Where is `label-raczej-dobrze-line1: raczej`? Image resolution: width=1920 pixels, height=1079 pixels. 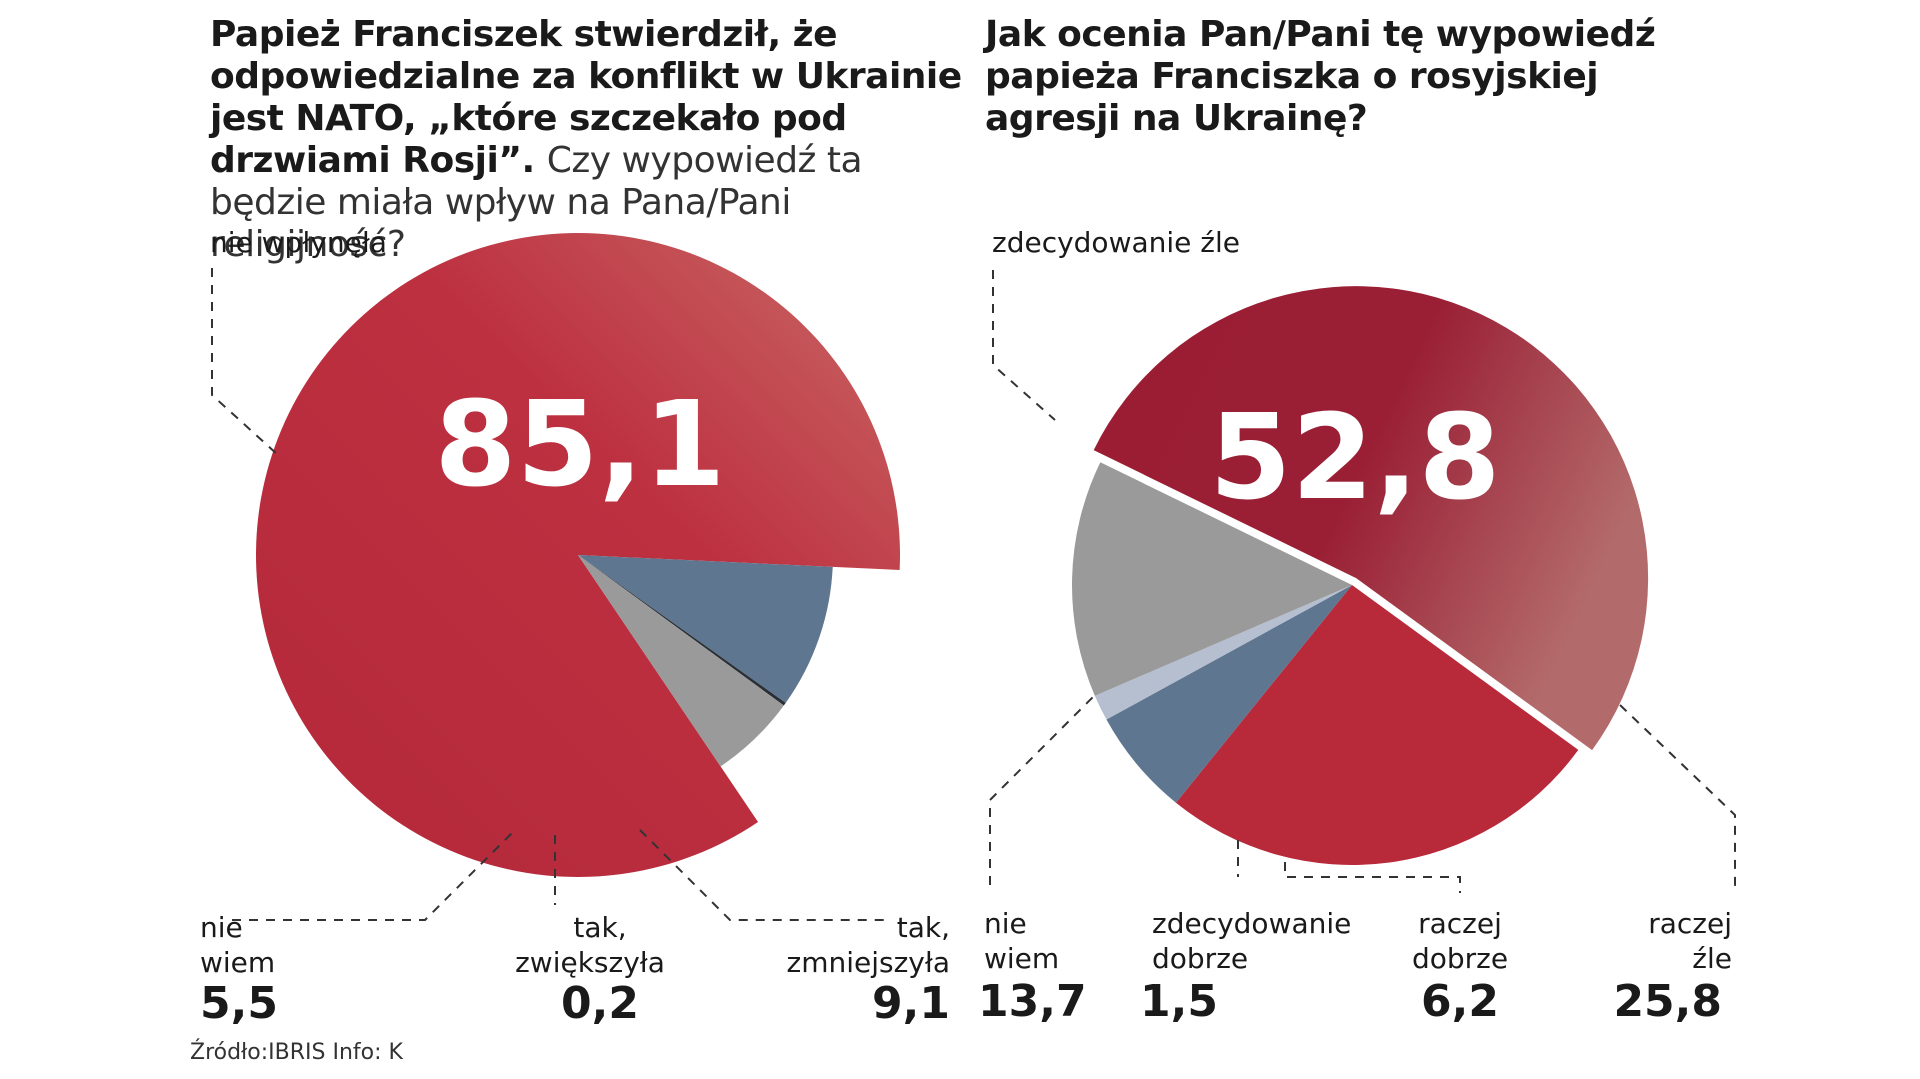 label-raczej-dobrze-line1: raczej is located at coordinates (1460, 923).